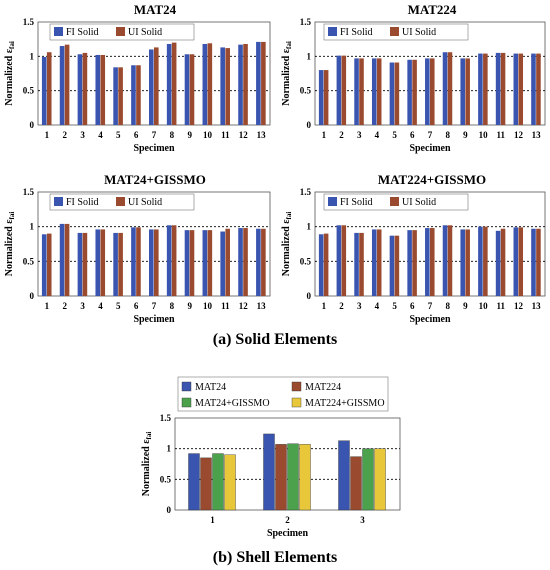 The width and height of the screenshot is (550, 570). What do you see at coordinates (430, 319) in the screenshot?
I see `x-axis-label: Specimen` at bounding box center [430, 319].